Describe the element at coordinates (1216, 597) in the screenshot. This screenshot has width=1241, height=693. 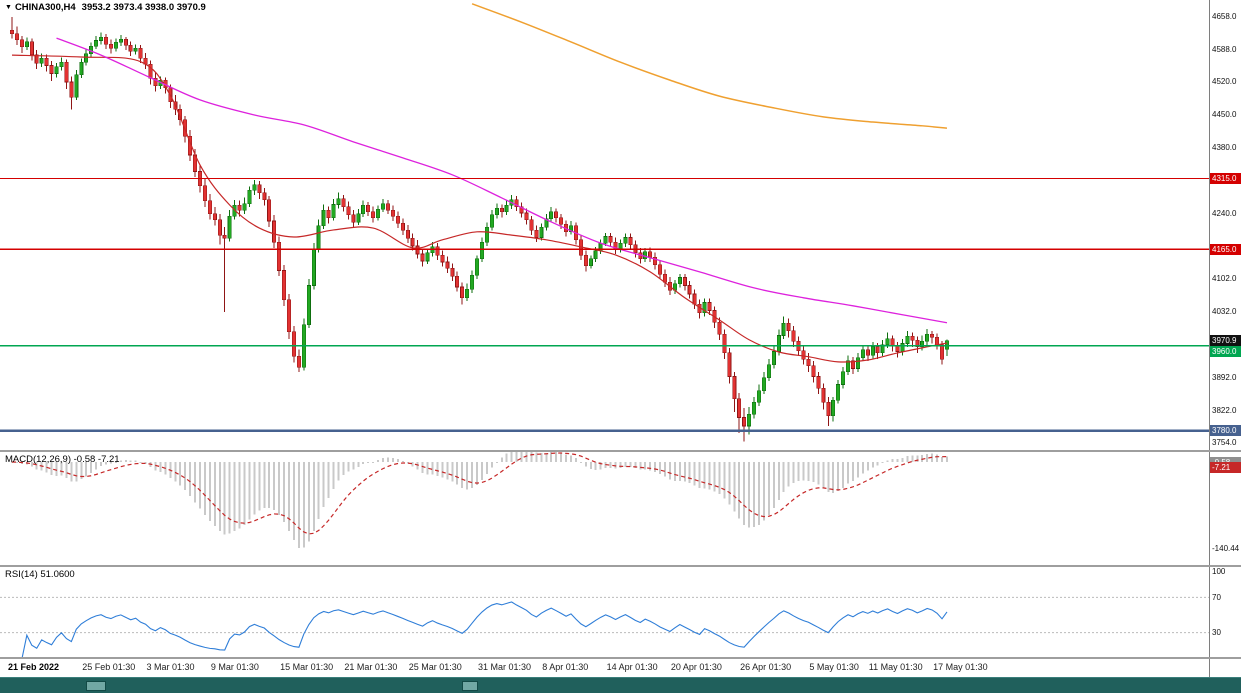
I see `rsi-axis-label: 70` at that location.